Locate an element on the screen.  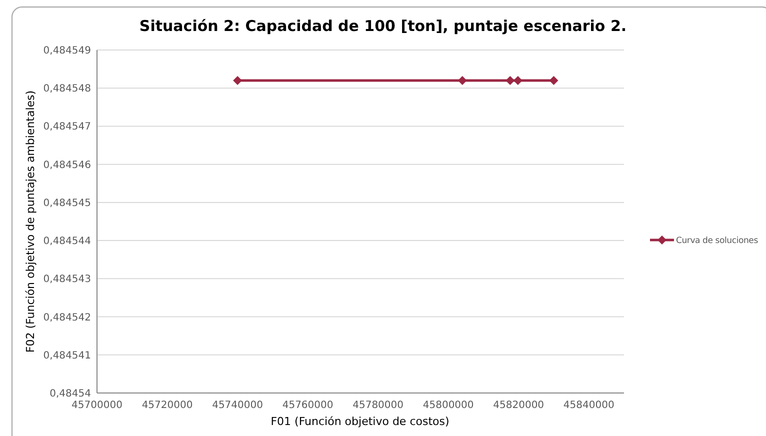
y-tick-label: 0,484544 is located at coordinates (67, 242).